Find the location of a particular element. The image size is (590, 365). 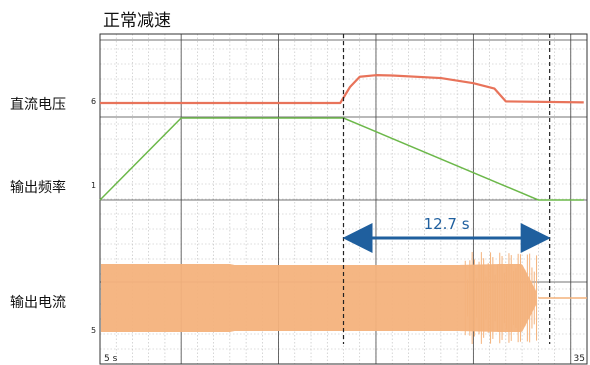

output-current-label: 输出电流 is located at coordinates (38, 303).